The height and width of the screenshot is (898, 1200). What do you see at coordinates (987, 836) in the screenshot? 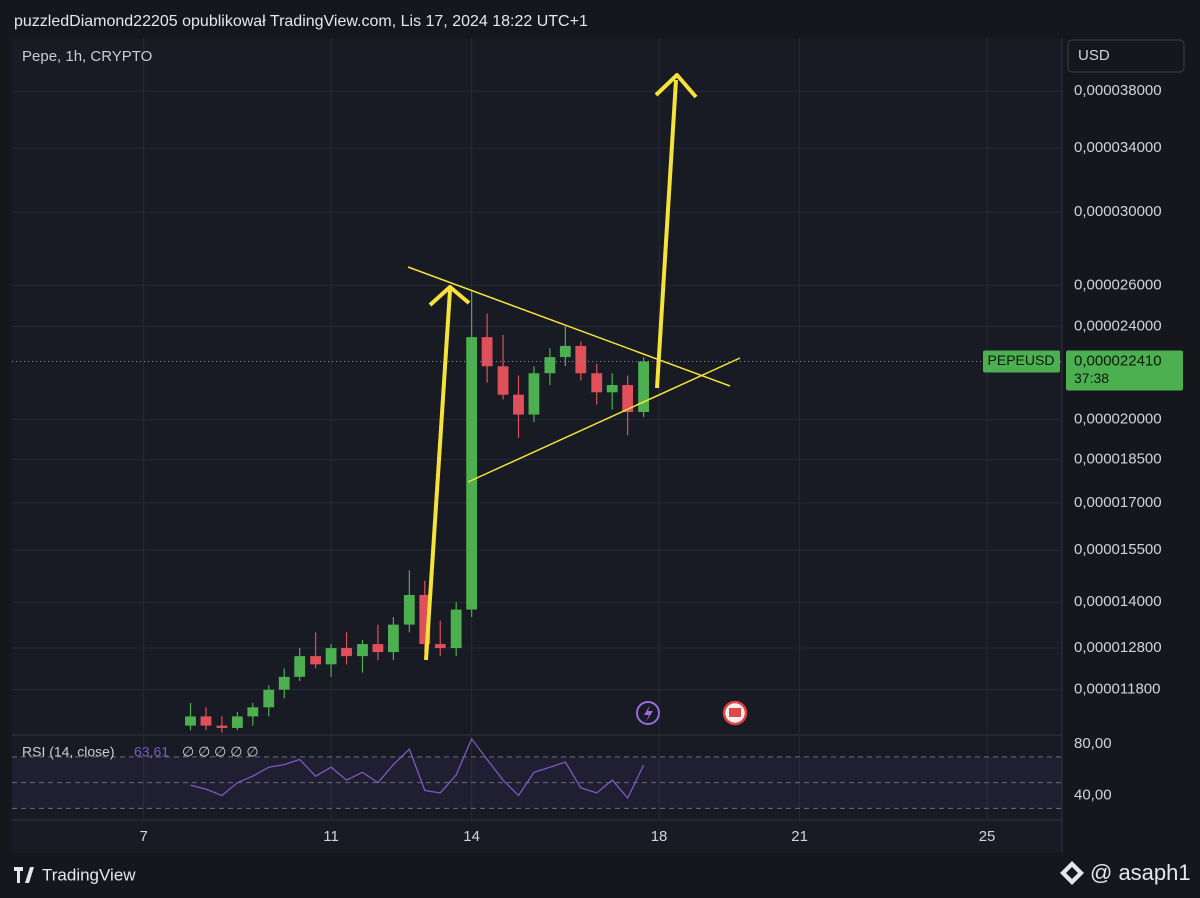
I see `x-tick-label: 25` at bounding box center [987, 836].